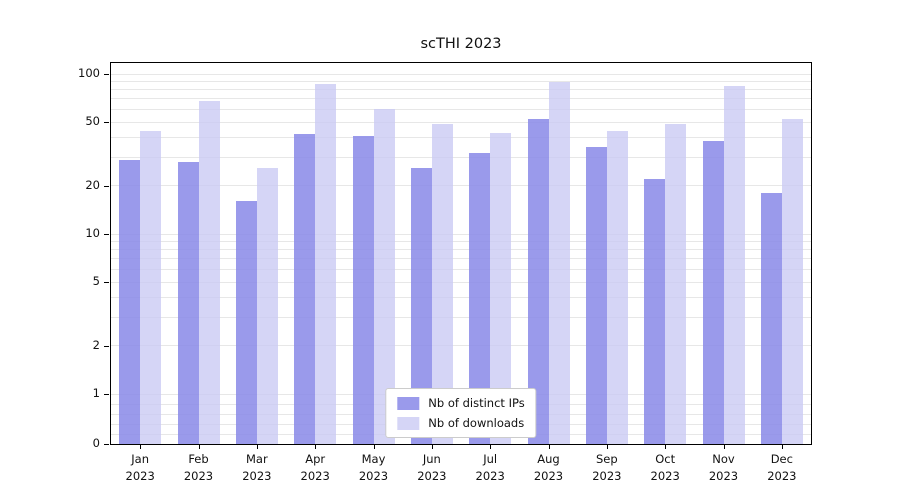  What do you see at coordinates (326, 264) in the screenshot?
I see `bar-nb-of-downloads-apr` at bounding box center [326, 264].